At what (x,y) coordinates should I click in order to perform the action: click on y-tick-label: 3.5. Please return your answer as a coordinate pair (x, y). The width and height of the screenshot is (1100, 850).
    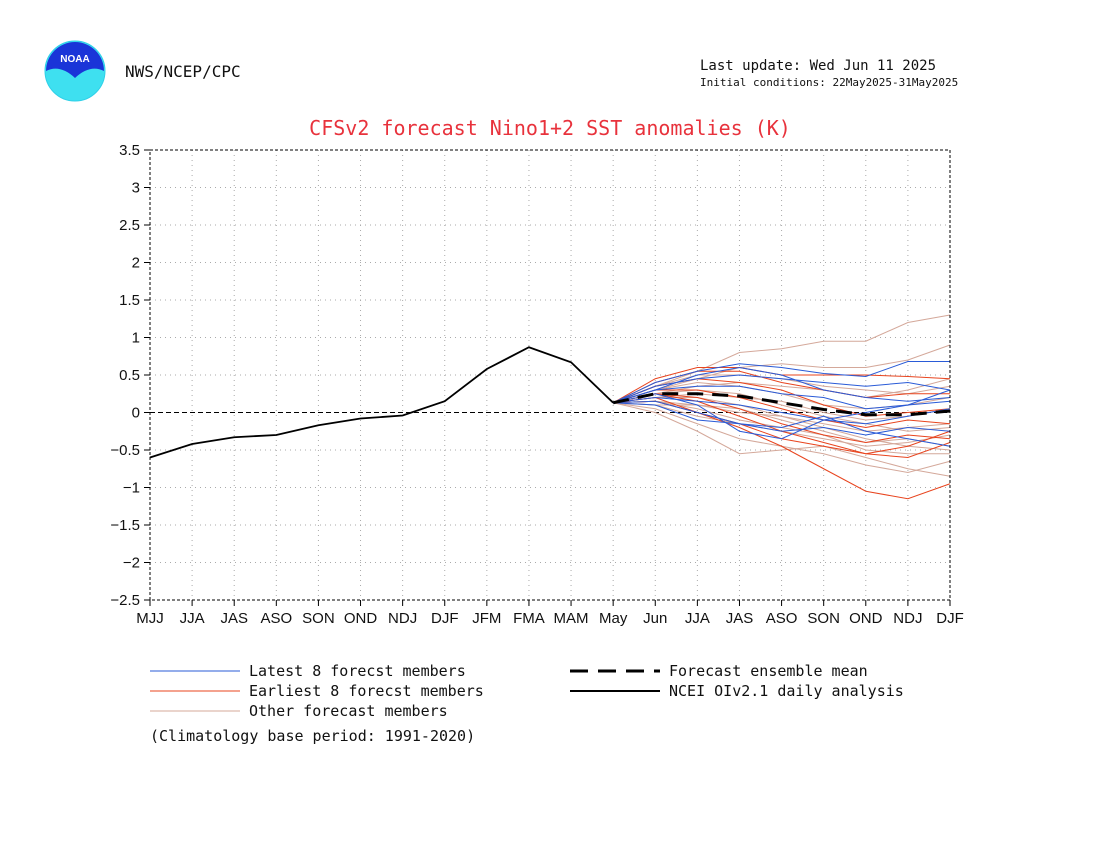
    Looking at the image, I should click on (129, 150).